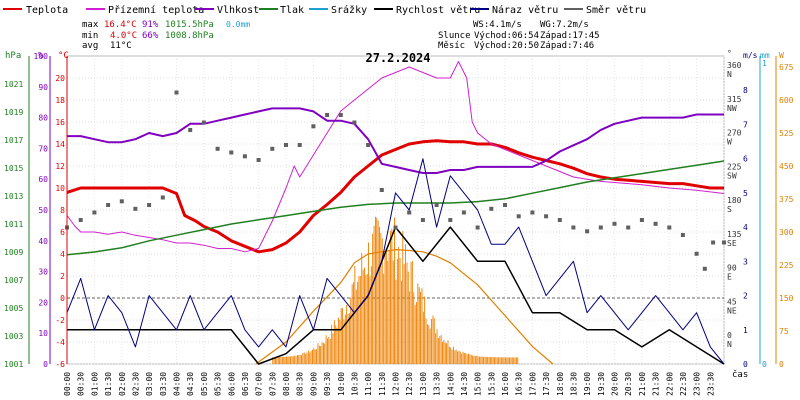  I want to click on tick-label-time: 07:00, so click(259, 384).